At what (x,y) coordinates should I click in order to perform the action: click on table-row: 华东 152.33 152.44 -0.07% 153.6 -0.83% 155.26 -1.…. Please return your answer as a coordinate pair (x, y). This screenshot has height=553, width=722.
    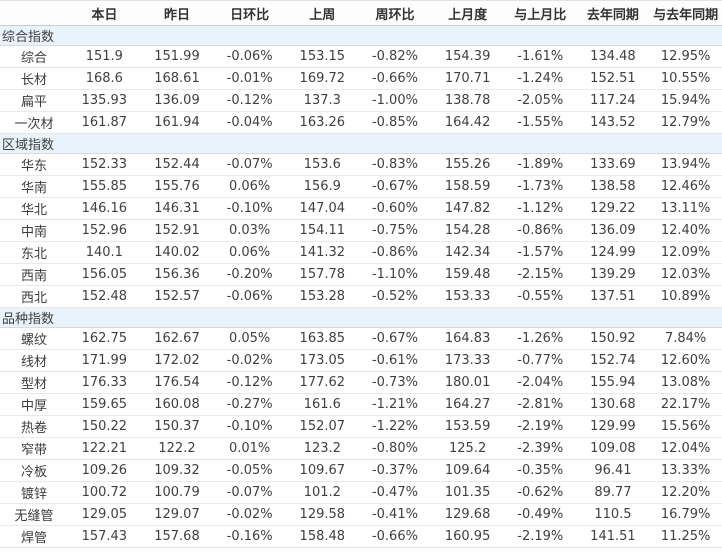
    Looking at the image, I should click on (361, 164).